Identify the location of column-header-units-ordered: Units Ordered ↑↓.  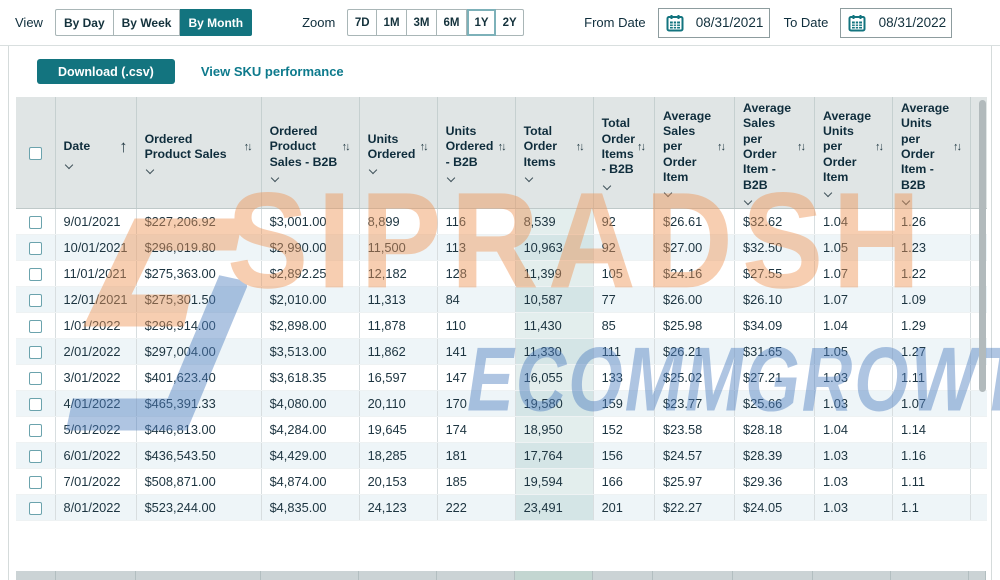
(398, 153).